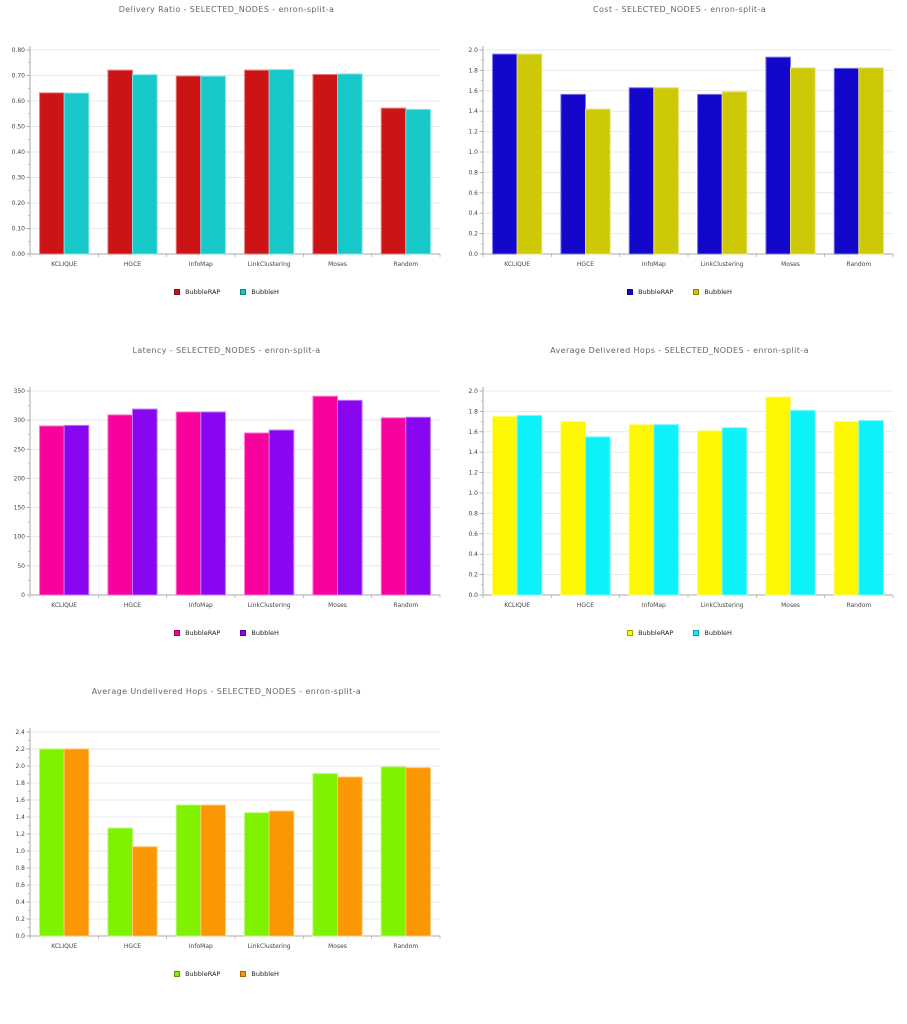 This screenshot has height=1024, width=907. I want to click on y-tick-label: 350, so click(20, 391).